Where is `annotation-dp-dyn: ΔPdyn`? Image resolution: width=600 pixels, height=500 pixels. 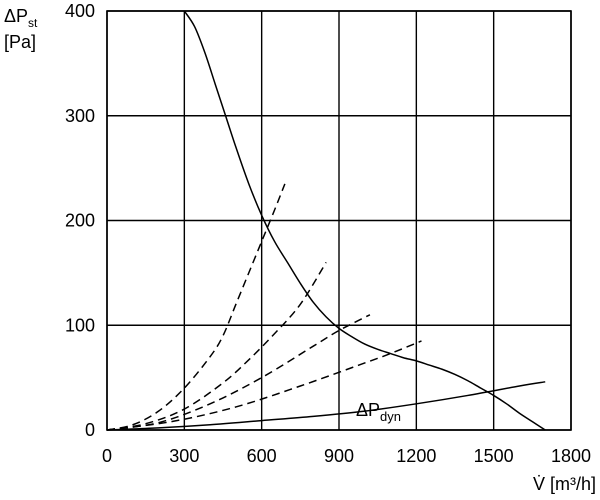 annotation-dp-dyn: ΔPdyn is located at coordinates (378, 412).